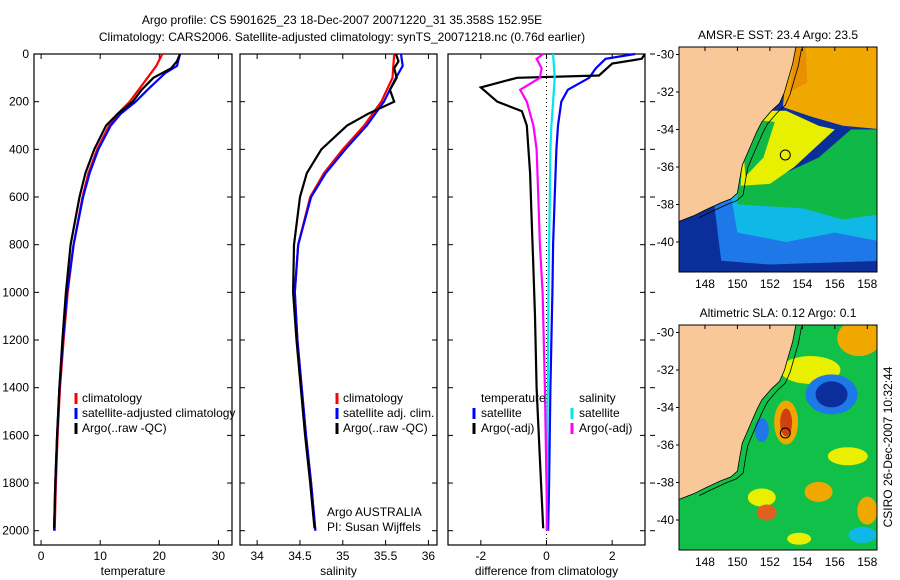 The width and height of the screenshot is (900, 580). What do you see at coordinates (15, 340) in the screenshot?
I see `y-tick-label: 1200` at bounding box center [15, 340].